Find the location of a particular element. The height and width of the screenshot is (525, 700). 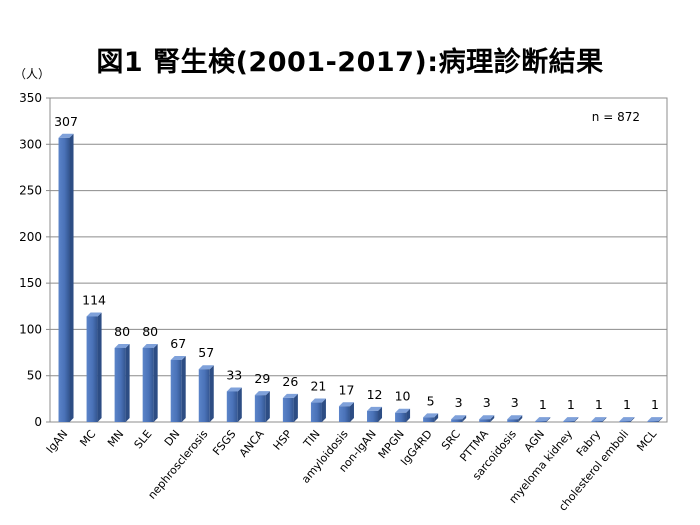

data-label: 307 is located at coordinates (66, 121).